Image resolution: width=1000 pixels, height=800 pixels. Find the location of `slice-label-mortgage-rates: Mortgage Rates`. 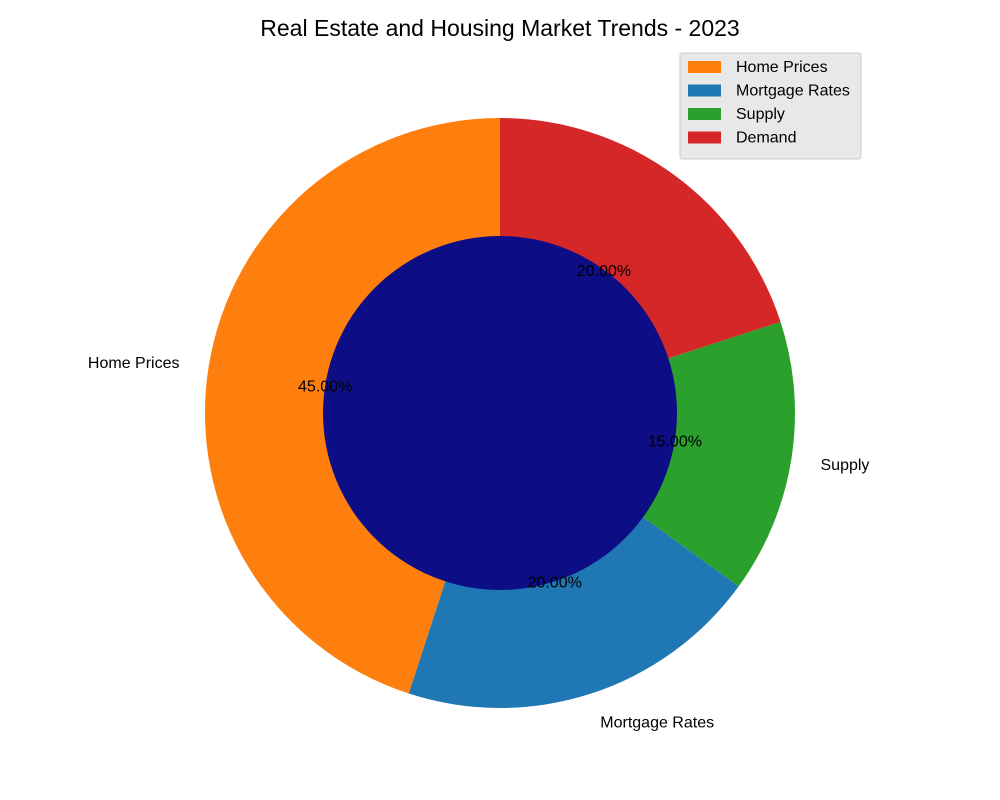

slice-label-mortgage-rates: Mortgage Rates is located at coordinates (657, 723).